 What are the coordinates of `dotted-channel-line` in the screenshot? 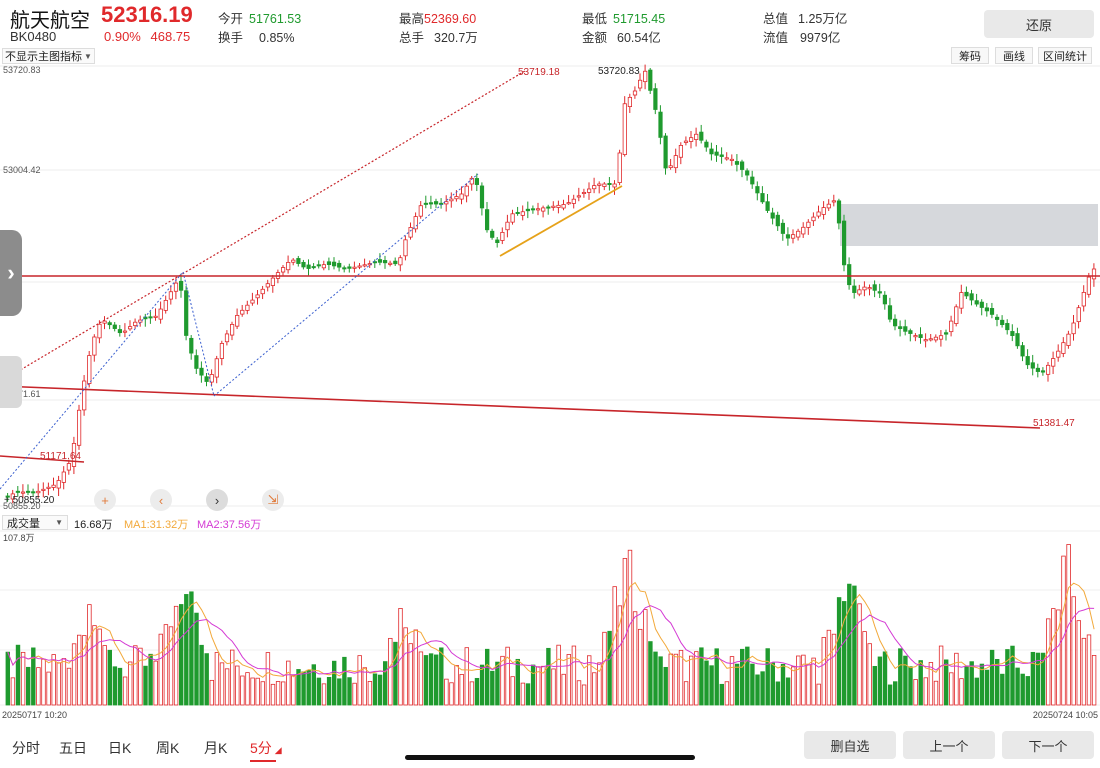 It's located at (198, 334).